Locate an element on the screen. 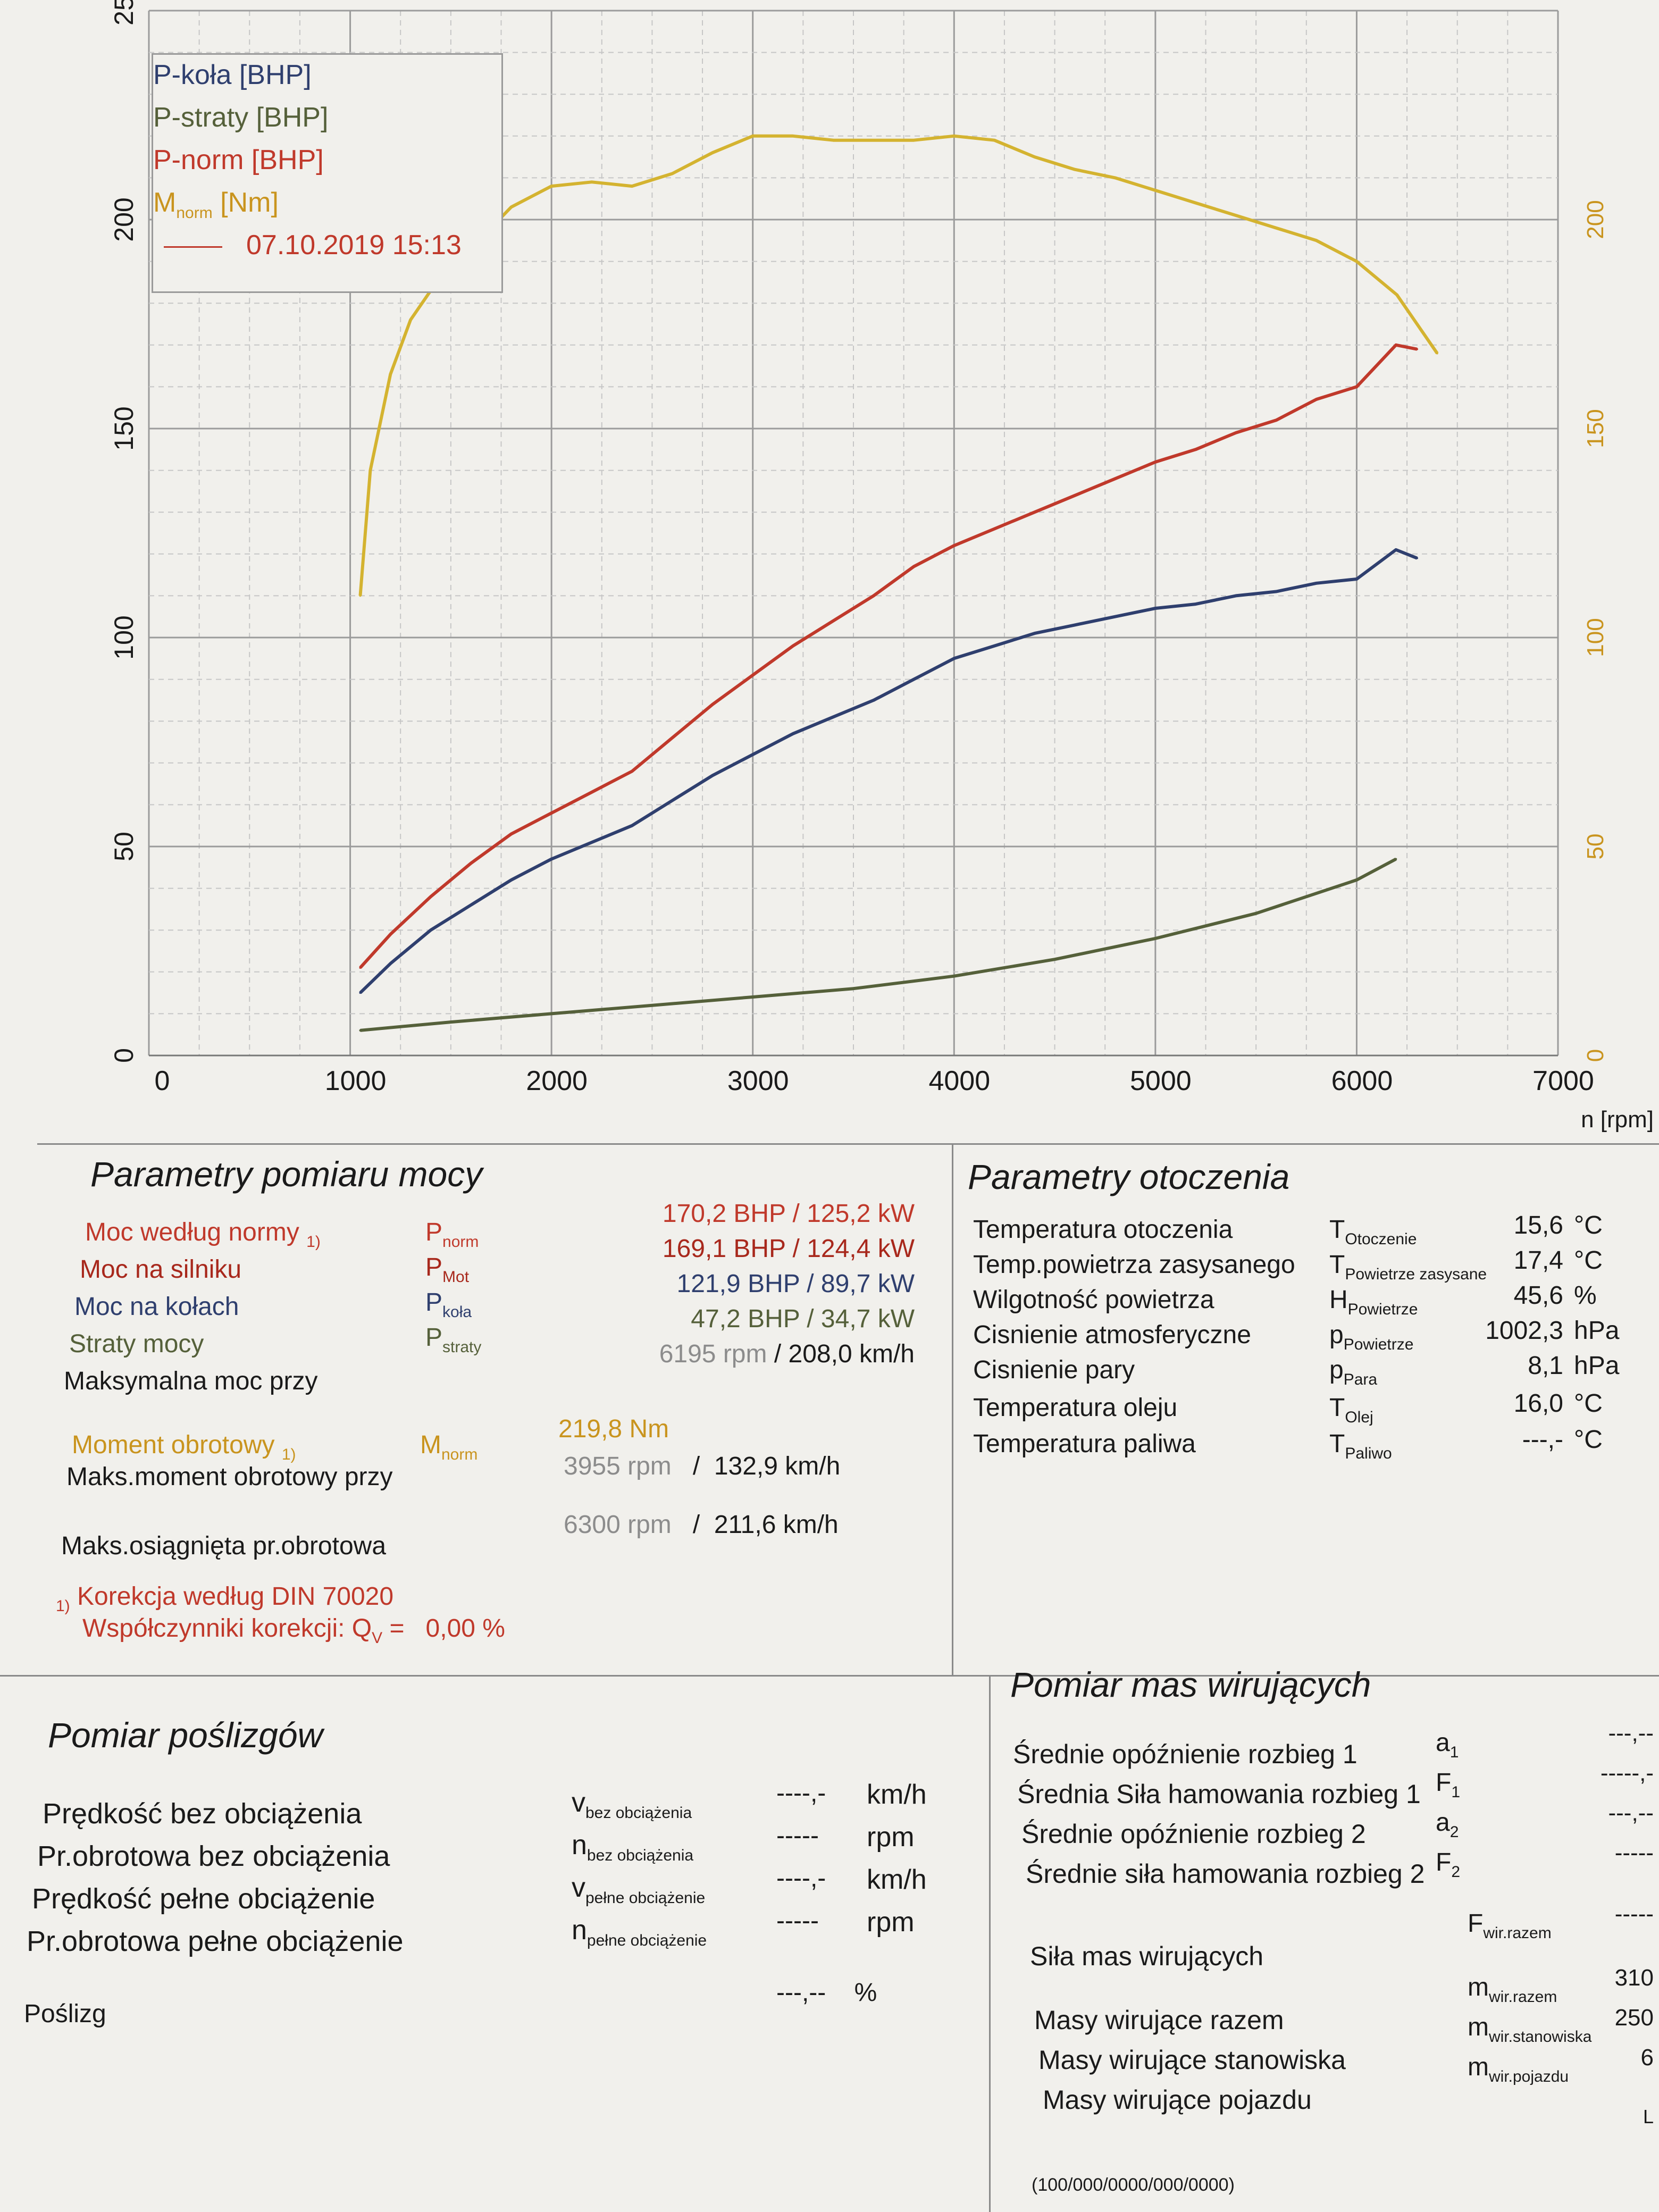 This screenshot has width=1659, height=2212. x-tick-label: 3000 is located at coordinates (758, 1081).